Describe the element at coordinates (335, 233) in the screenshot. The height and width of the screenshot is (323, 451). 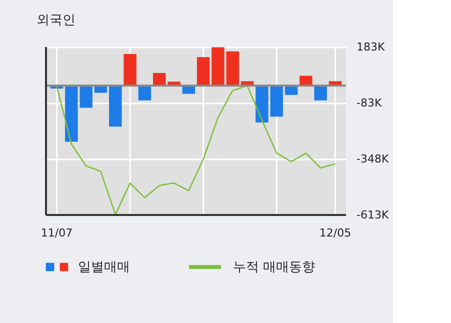
I see `x-tick-label: 12/05` at that location.